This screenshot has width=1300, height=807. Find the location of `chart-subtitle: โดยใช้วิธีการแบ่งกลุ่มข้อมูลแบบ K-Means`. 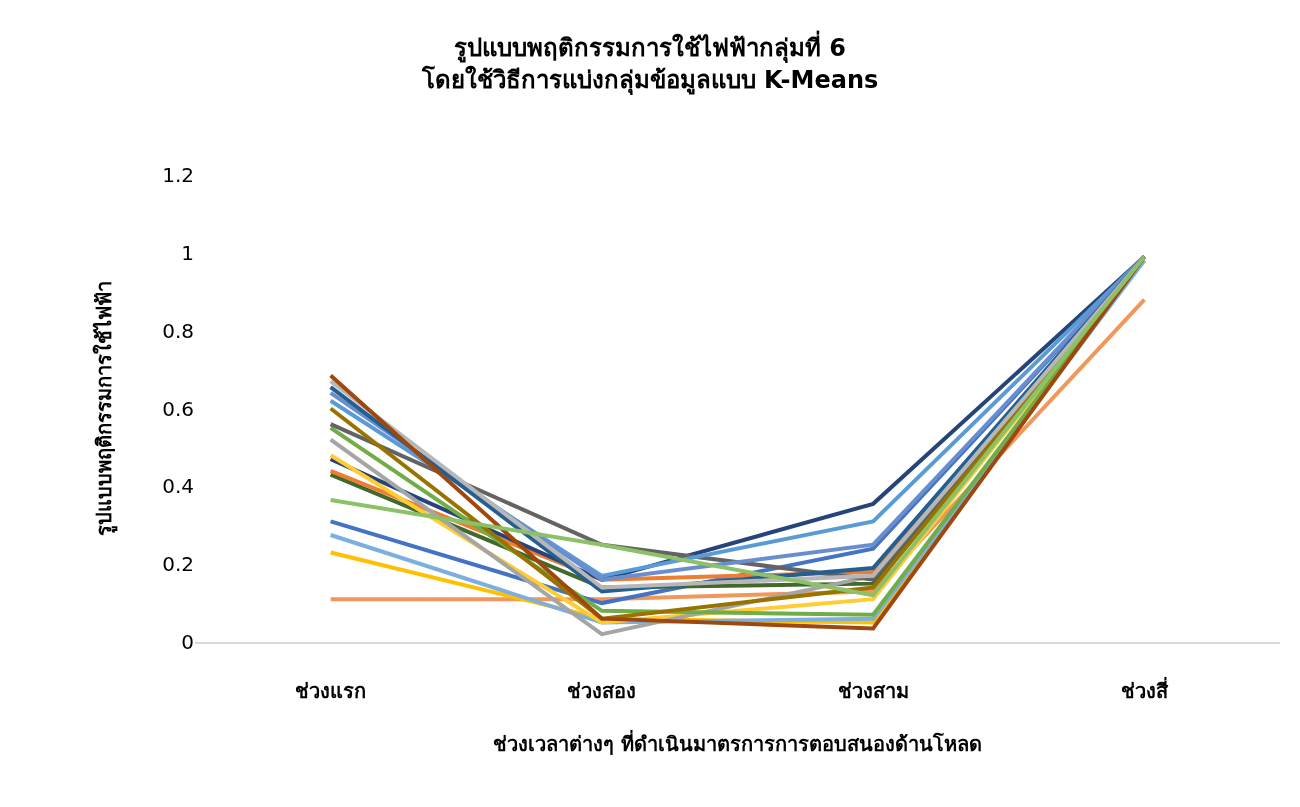

chart-subtitle: โดยใช้วิธีการแบ่งกลุ่มข้อมูลแบบ K-Means is located at coordinates (649, 80).